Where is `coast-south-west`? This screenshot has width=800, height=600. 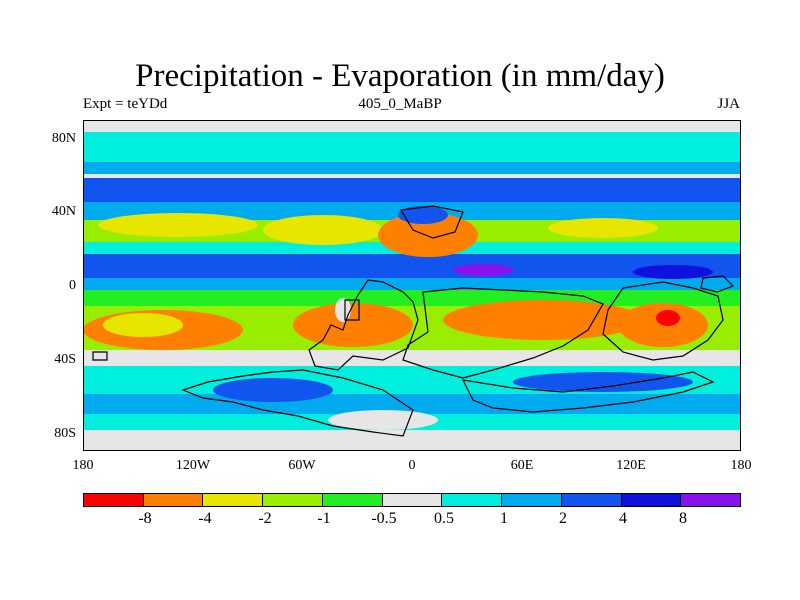
coast-south-west is located at coordinates (297, 403).